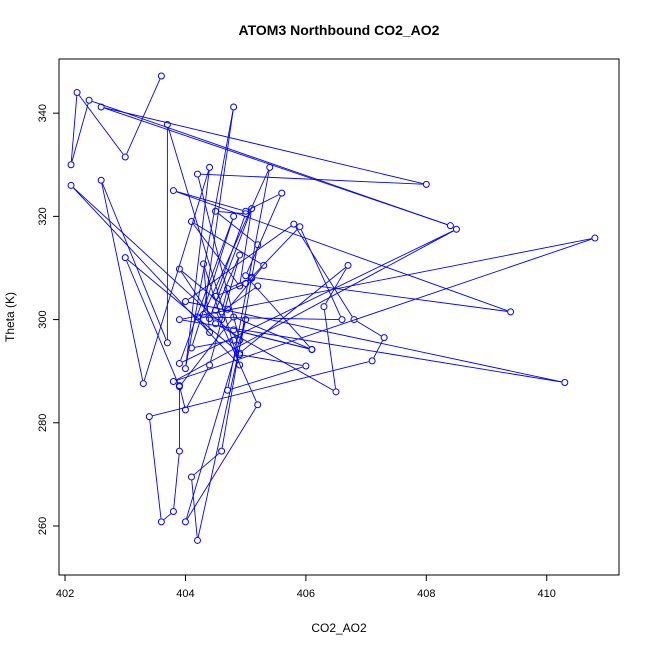  I want to click on y-axis: 260 280 300 320 340, so click(48, 319).